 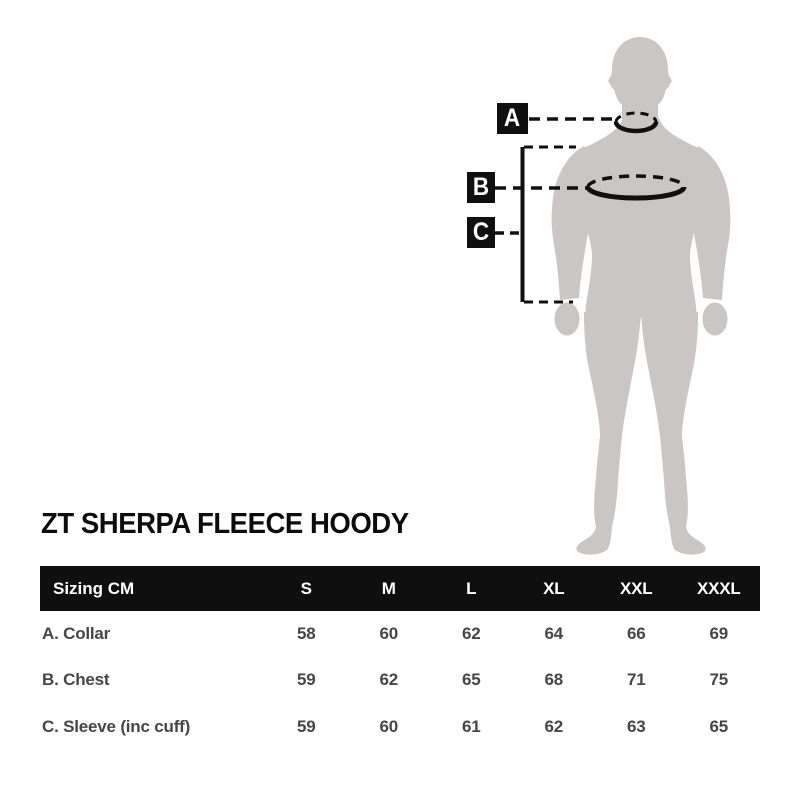 I want to click on right-hand-shape, so click(x=715, y=319).